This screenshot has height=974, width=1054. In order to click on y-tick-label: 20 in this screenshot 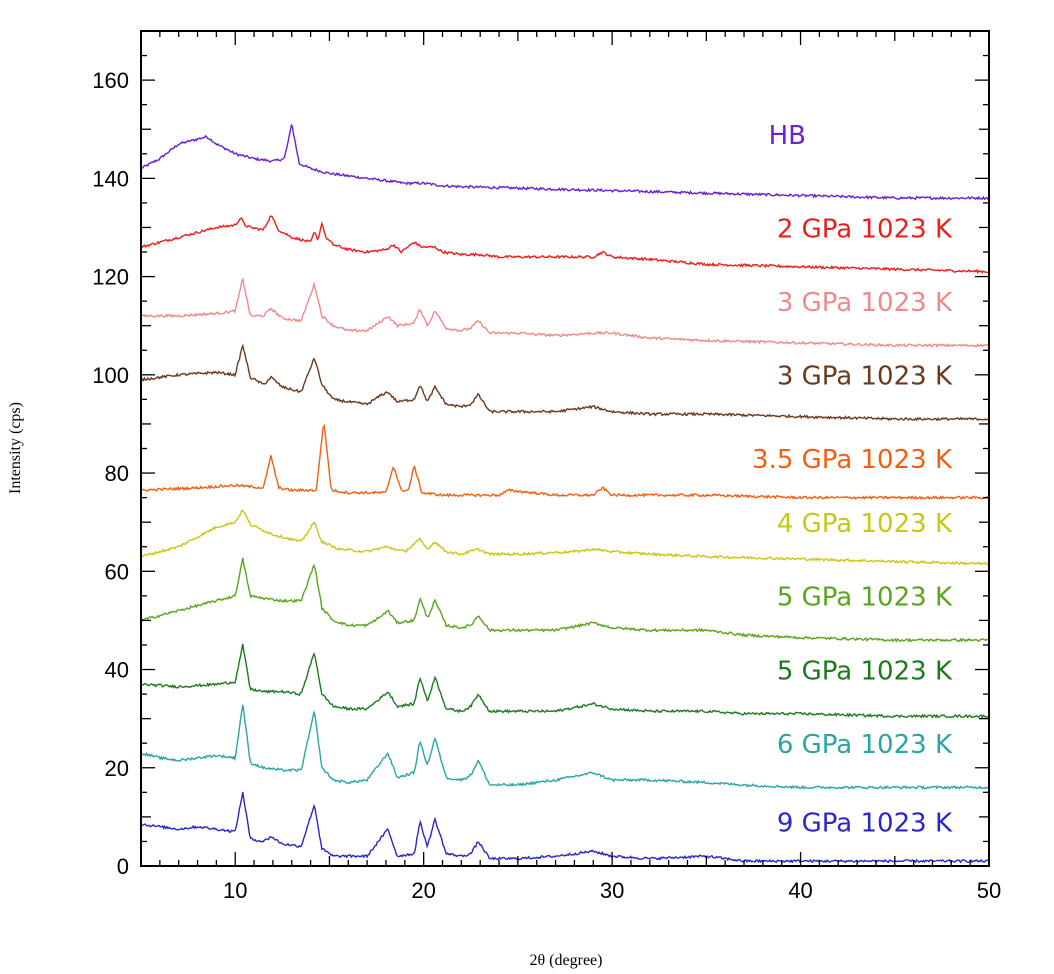, I will do `click(117, 768)`.